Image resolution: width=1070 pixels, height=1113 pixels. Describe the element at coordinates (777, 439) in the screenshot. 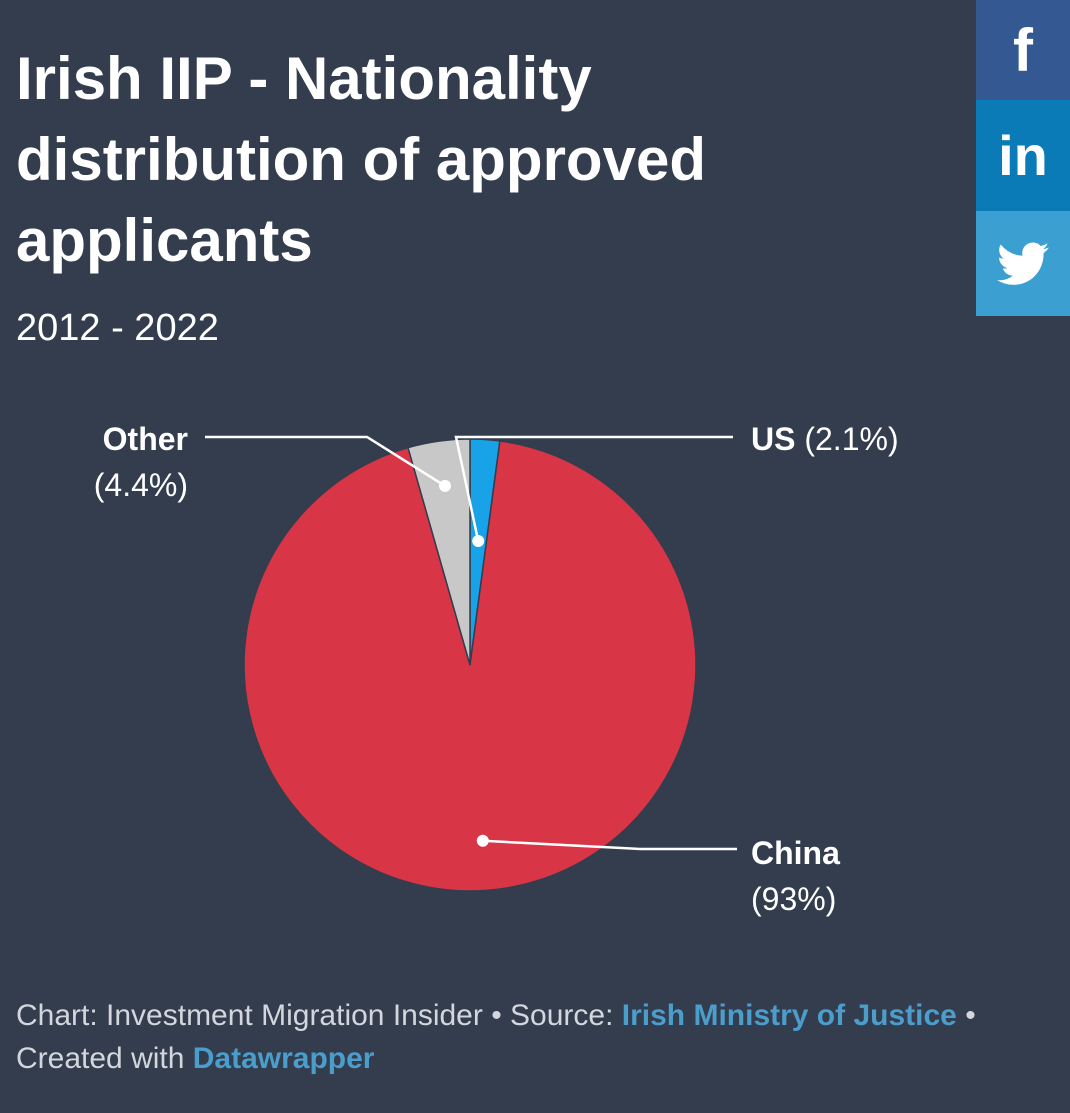

I see `slice-name-us: US` at that location.